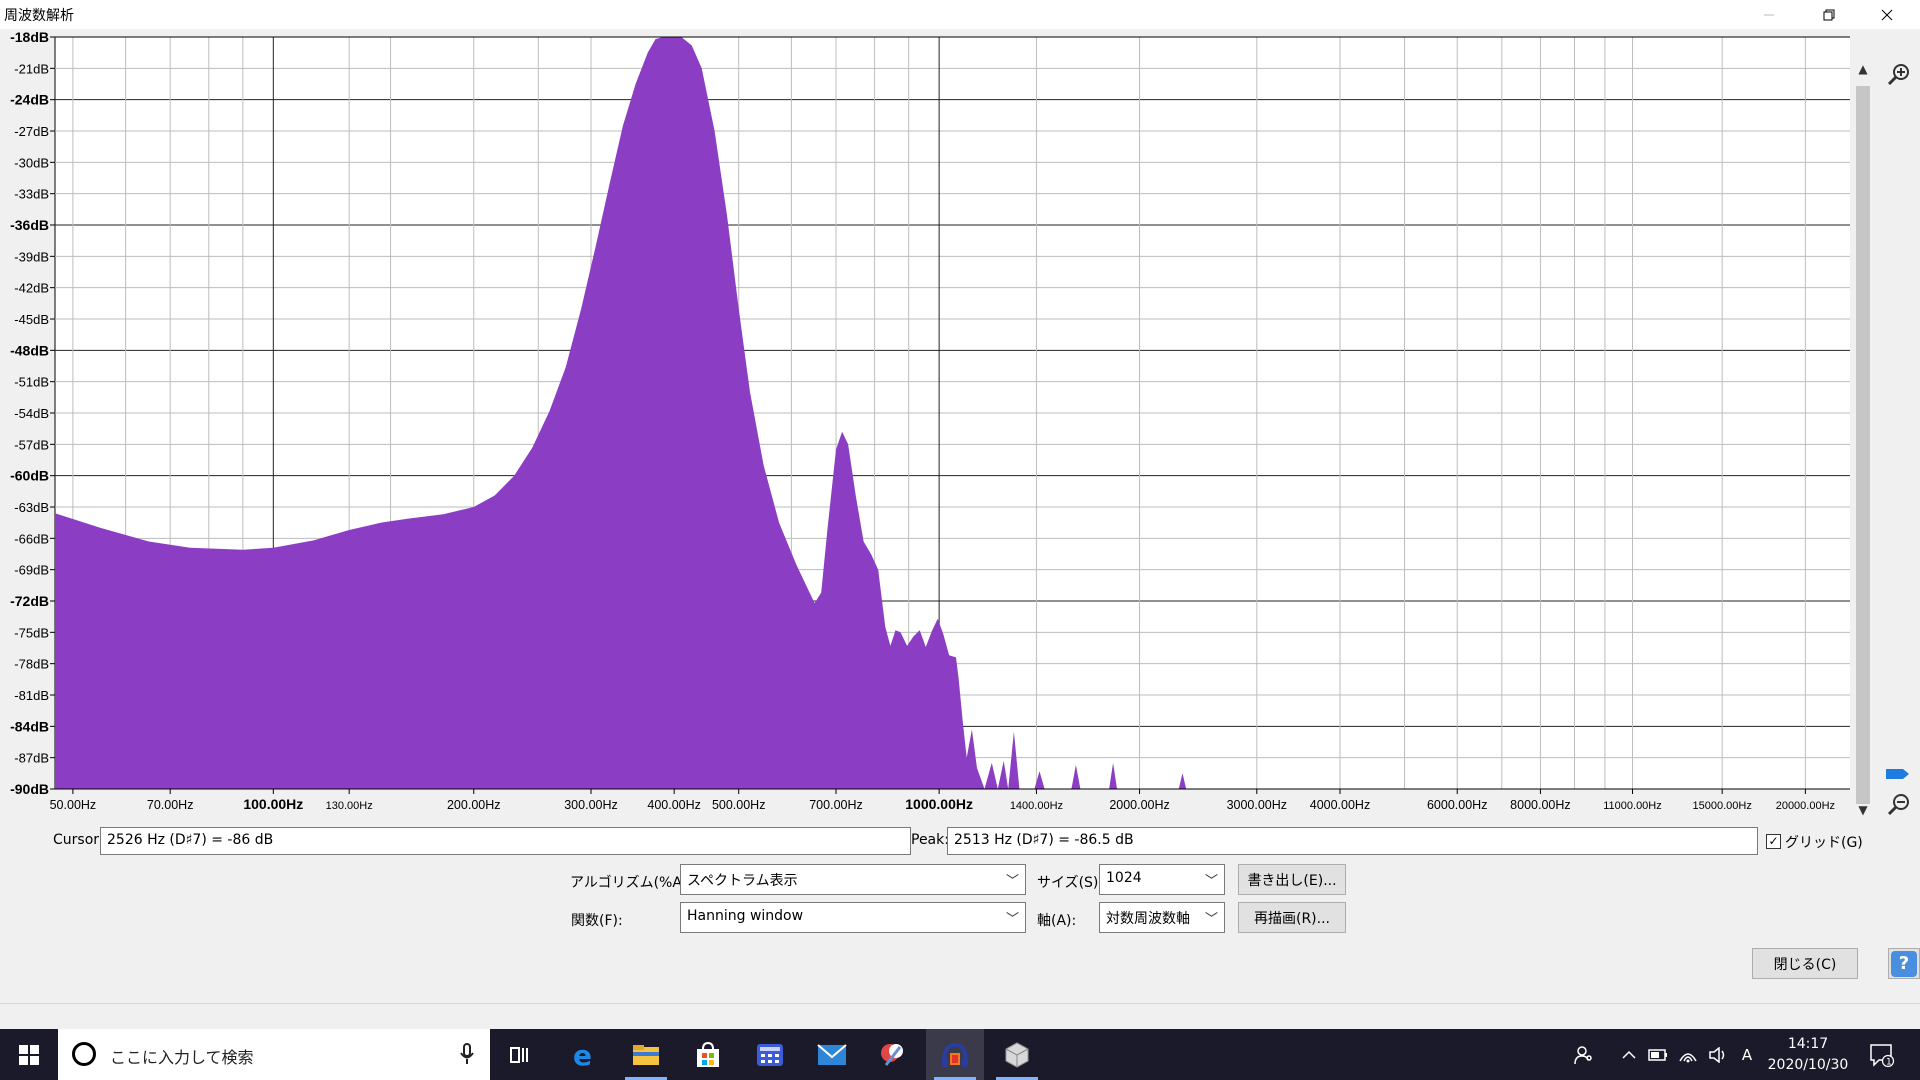  What do you see at coordinates (78, 840) in the screenshot?
I see `cursor-label: Cursor:` at bounding box center [78, 840].